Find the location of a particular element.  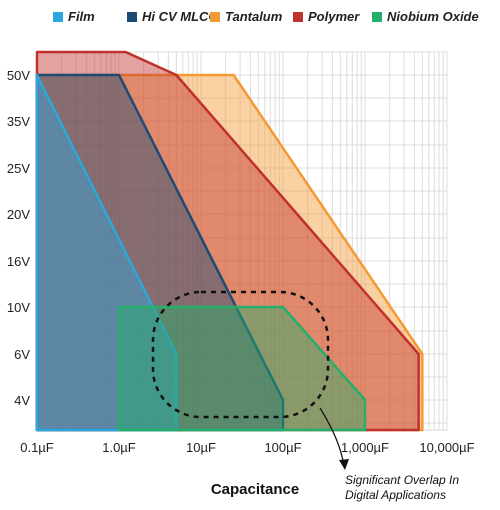

series-area-niobium-oxide is located at coordinates (242, 368).